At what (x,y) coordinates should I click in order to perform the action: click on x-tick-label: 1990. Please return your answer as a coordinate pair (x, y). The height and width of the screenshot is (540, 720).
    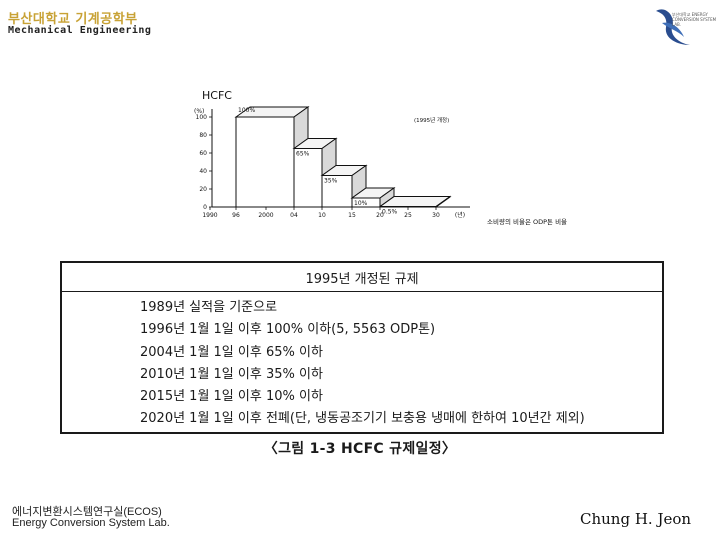
    Looking at the image, I should click on (209, 215).